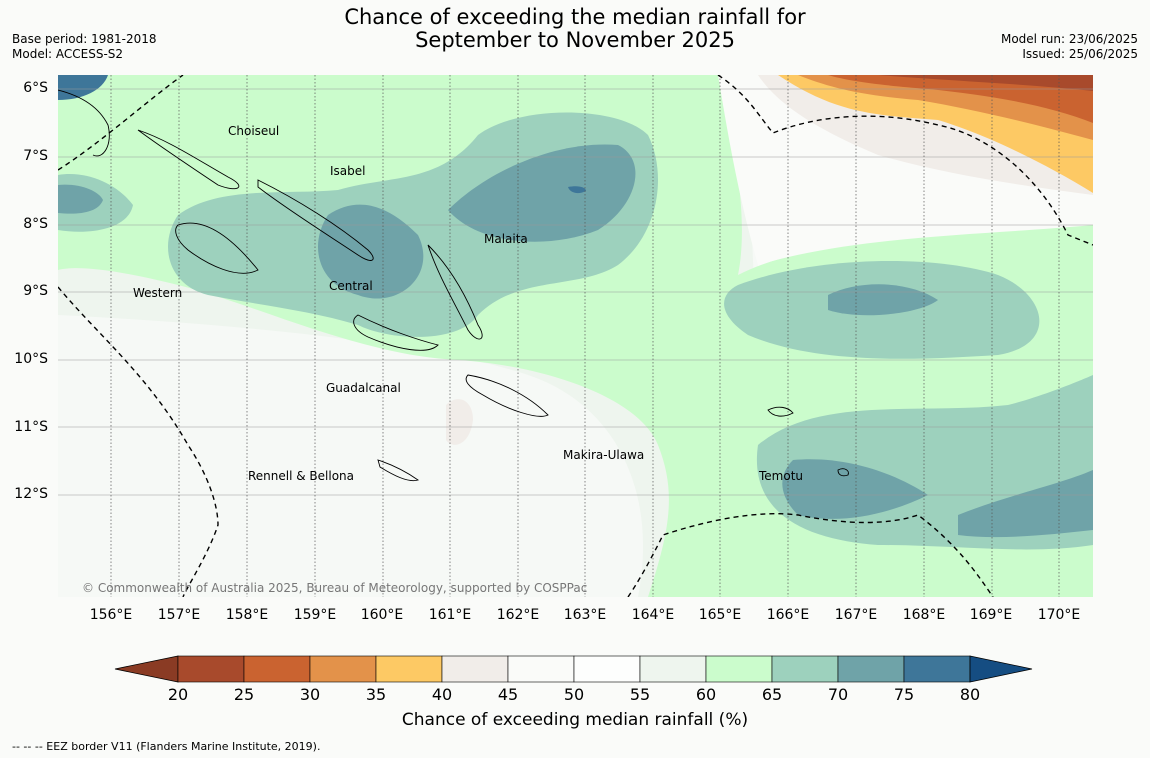 The height and width of the screenshot is (758, 1150). Describe the element at coordinates (542, 193) in the screenshot. I see `band-70-75-malaita` at that location.